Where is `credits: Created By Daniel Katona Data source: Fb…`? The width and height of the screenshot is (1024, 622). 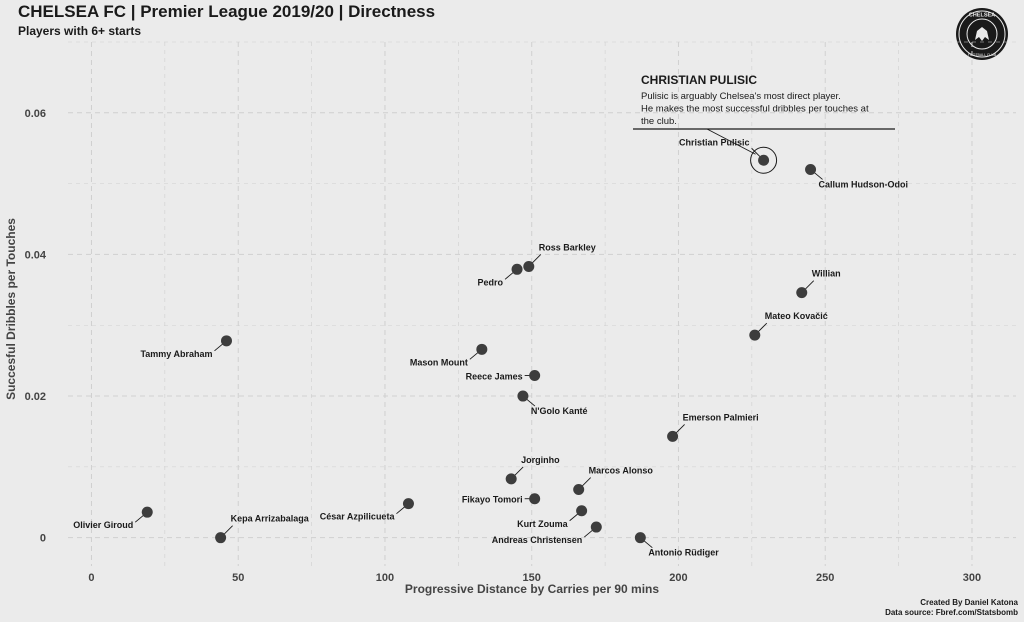
credits: Created By Daniel Katona Data source: Fb… is located at coordinates (951, 608).